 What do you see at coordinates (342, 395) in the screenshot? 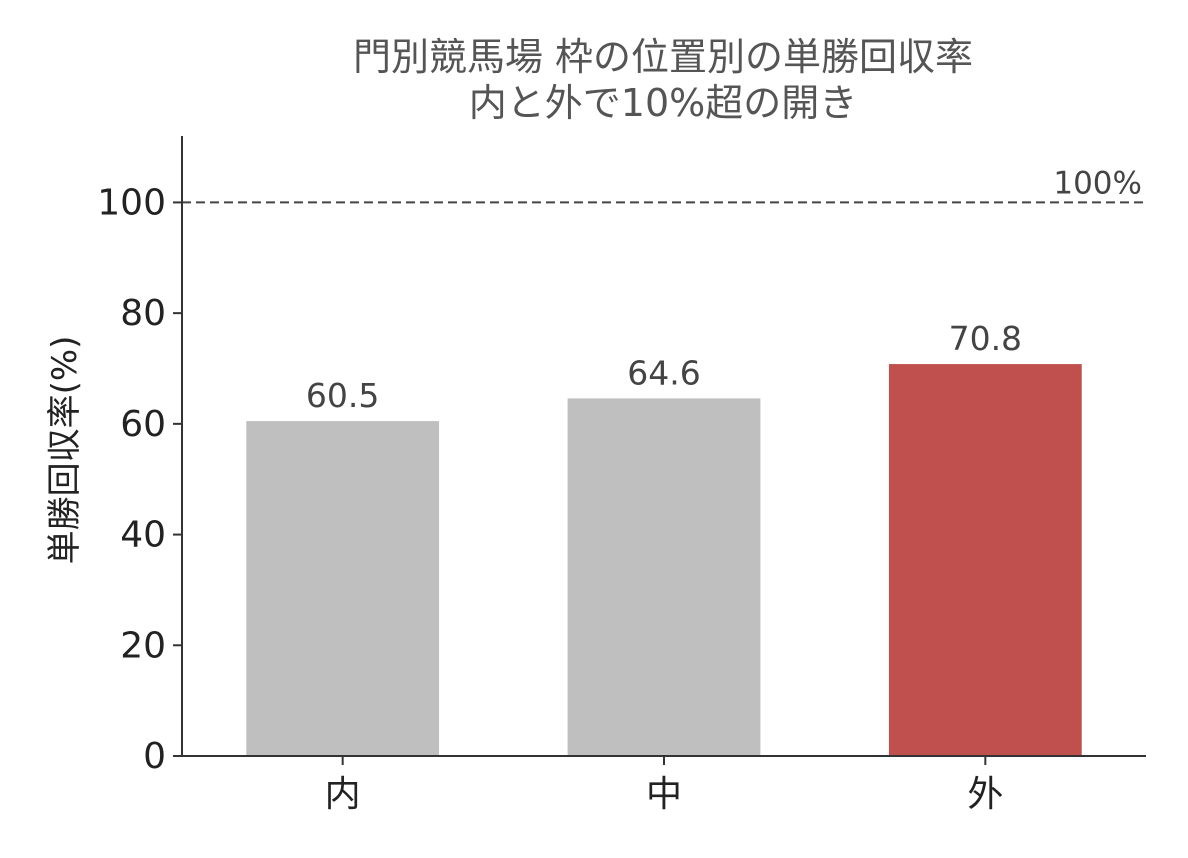
I see `bar-value-label: 60.5` at bounding box center [342, 395].